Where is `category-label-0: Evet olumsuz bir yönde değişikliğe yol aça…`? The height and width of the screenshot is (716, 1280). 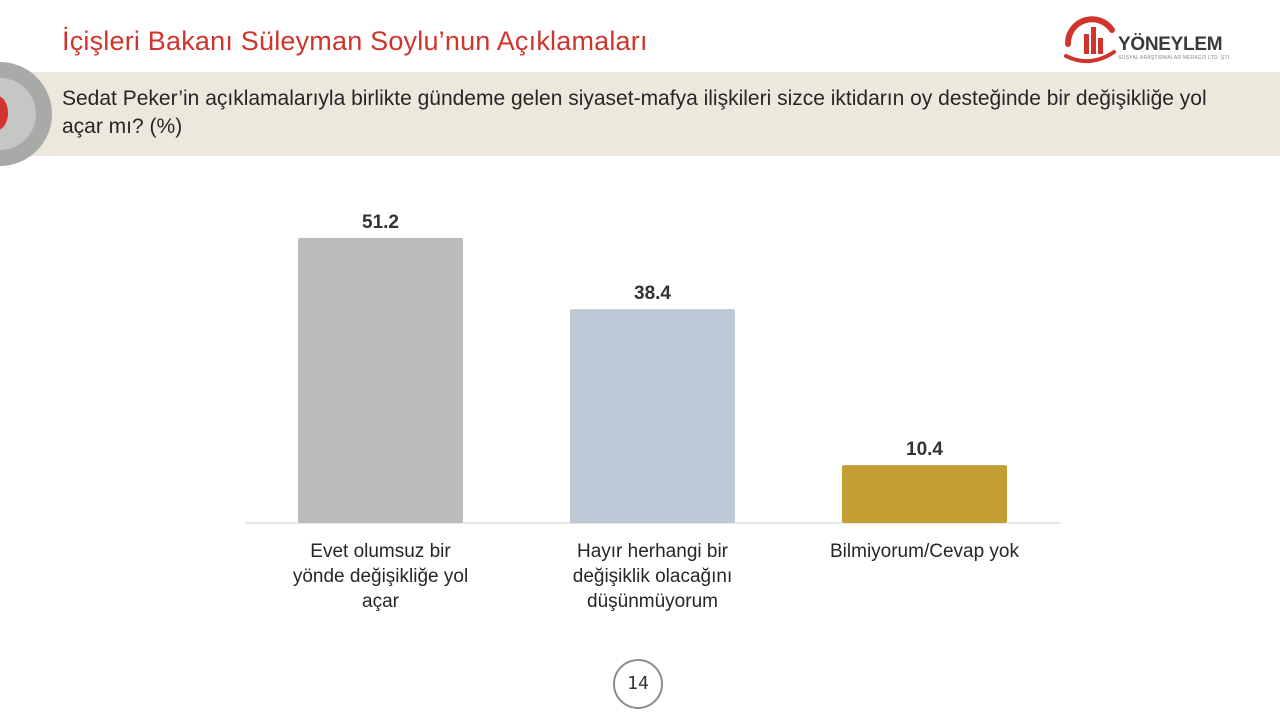 category-label-0: Evet olumsuz bir yönde değişikliğe yol aça… is located at coordinates (380, 576).